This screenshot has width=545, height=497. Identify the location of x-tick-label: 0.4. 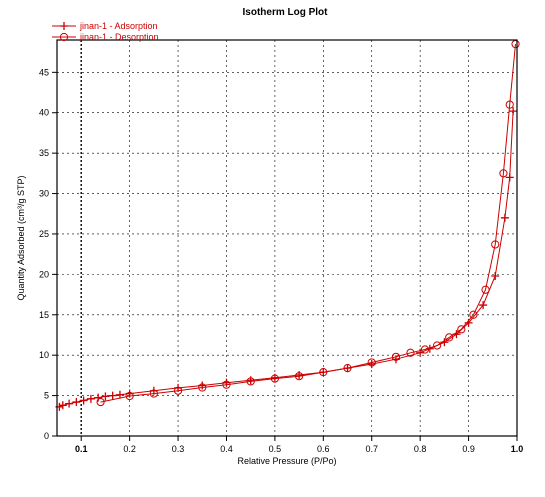
(226, 449).